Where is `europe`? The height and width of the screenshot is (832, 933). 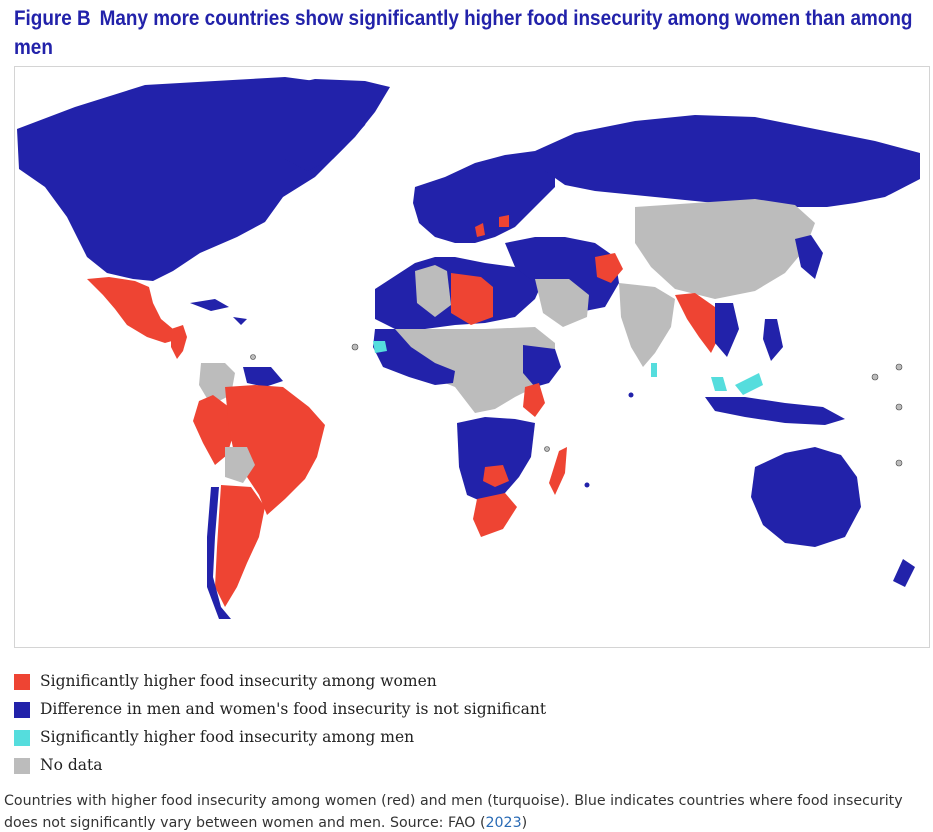 europe is located at coordinates (484, 197).